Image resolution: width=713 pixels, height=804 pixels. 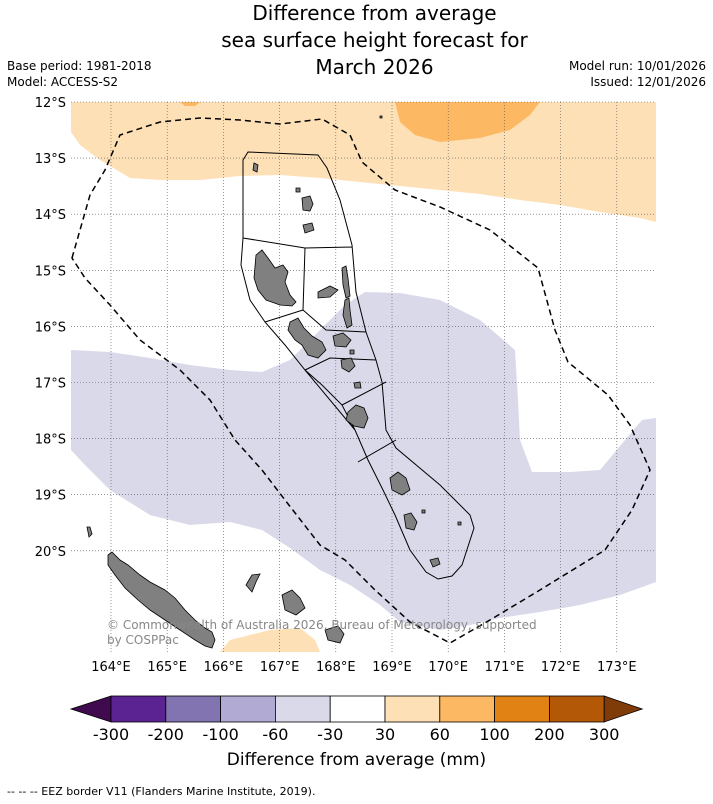 I want to click on longitude-label: 170°E, so click(x=448, y=667).